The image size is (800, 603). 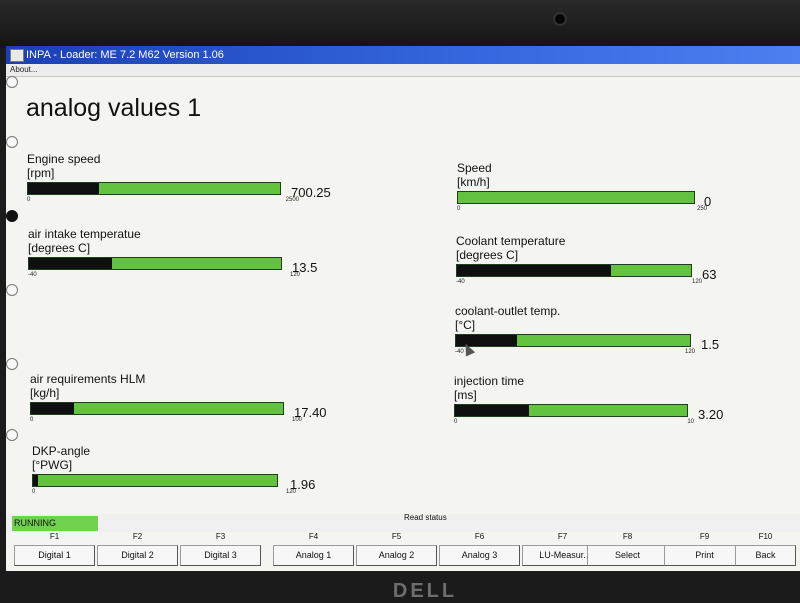 I want to click on running-status-badge: RUNNING, so click(x=55, y=523).